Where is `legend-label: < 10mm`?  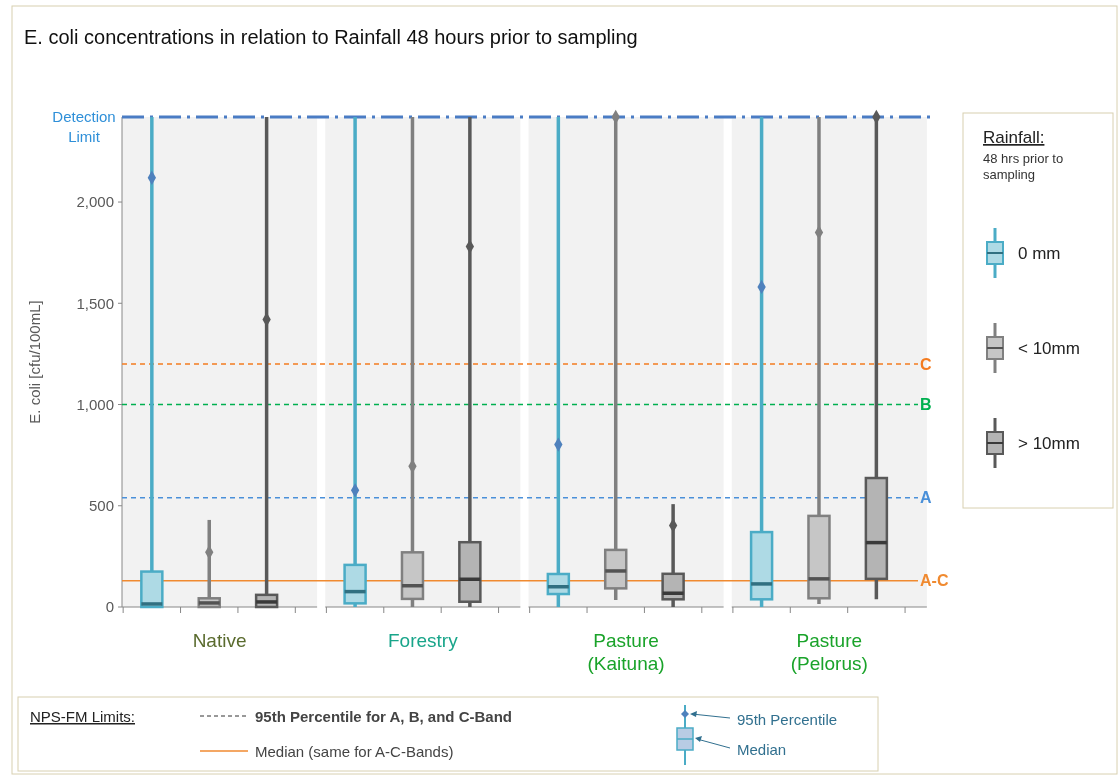 legend-label: < 10mm is located at coordinates (1049, 348).